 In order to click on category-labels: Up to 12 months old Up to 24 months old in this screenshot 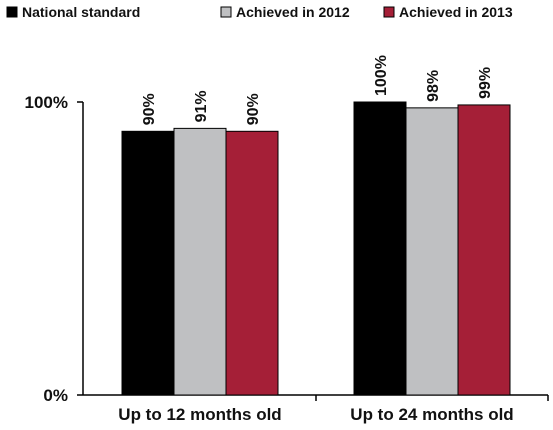, I will do `click(315, 414)`.